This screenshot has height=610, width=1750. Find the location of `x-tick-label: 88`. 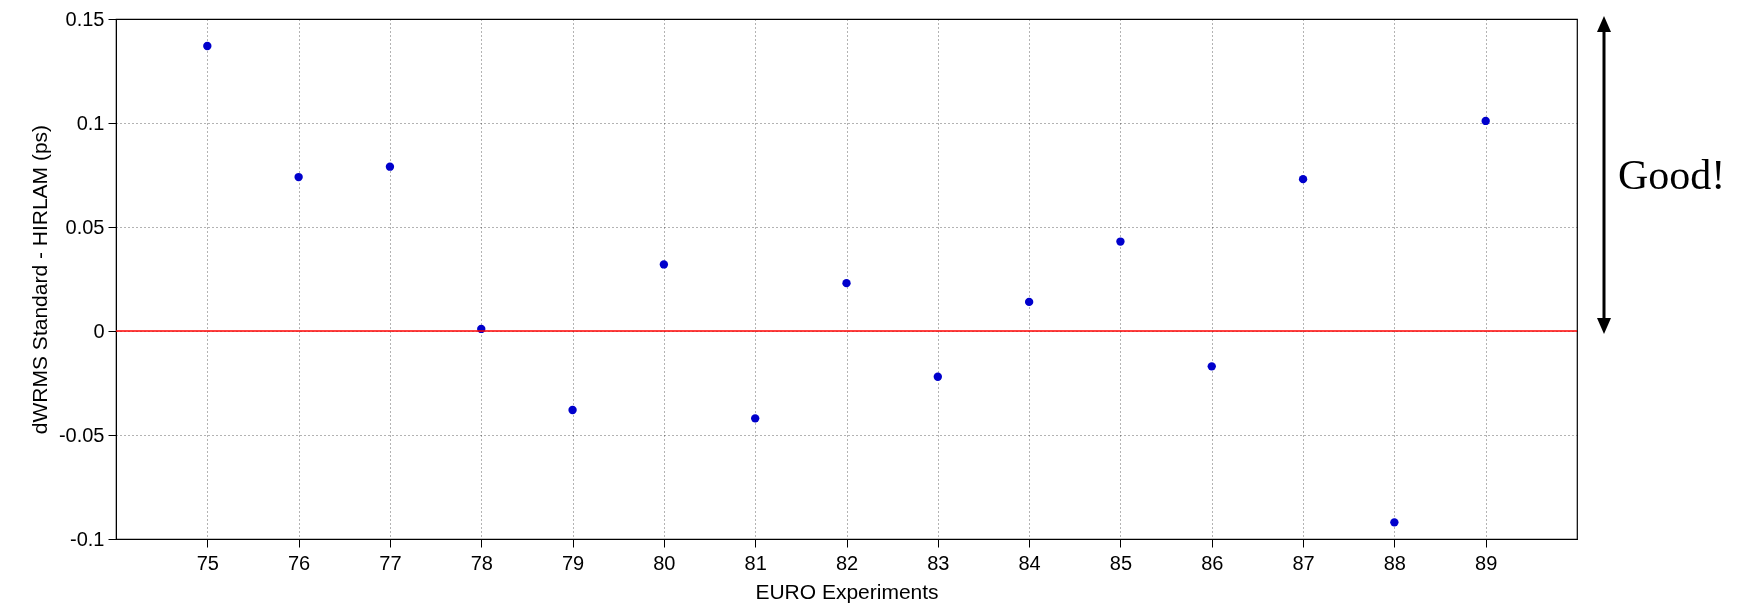

x-tick-label: 88 is located at coordinates (1394, 562).